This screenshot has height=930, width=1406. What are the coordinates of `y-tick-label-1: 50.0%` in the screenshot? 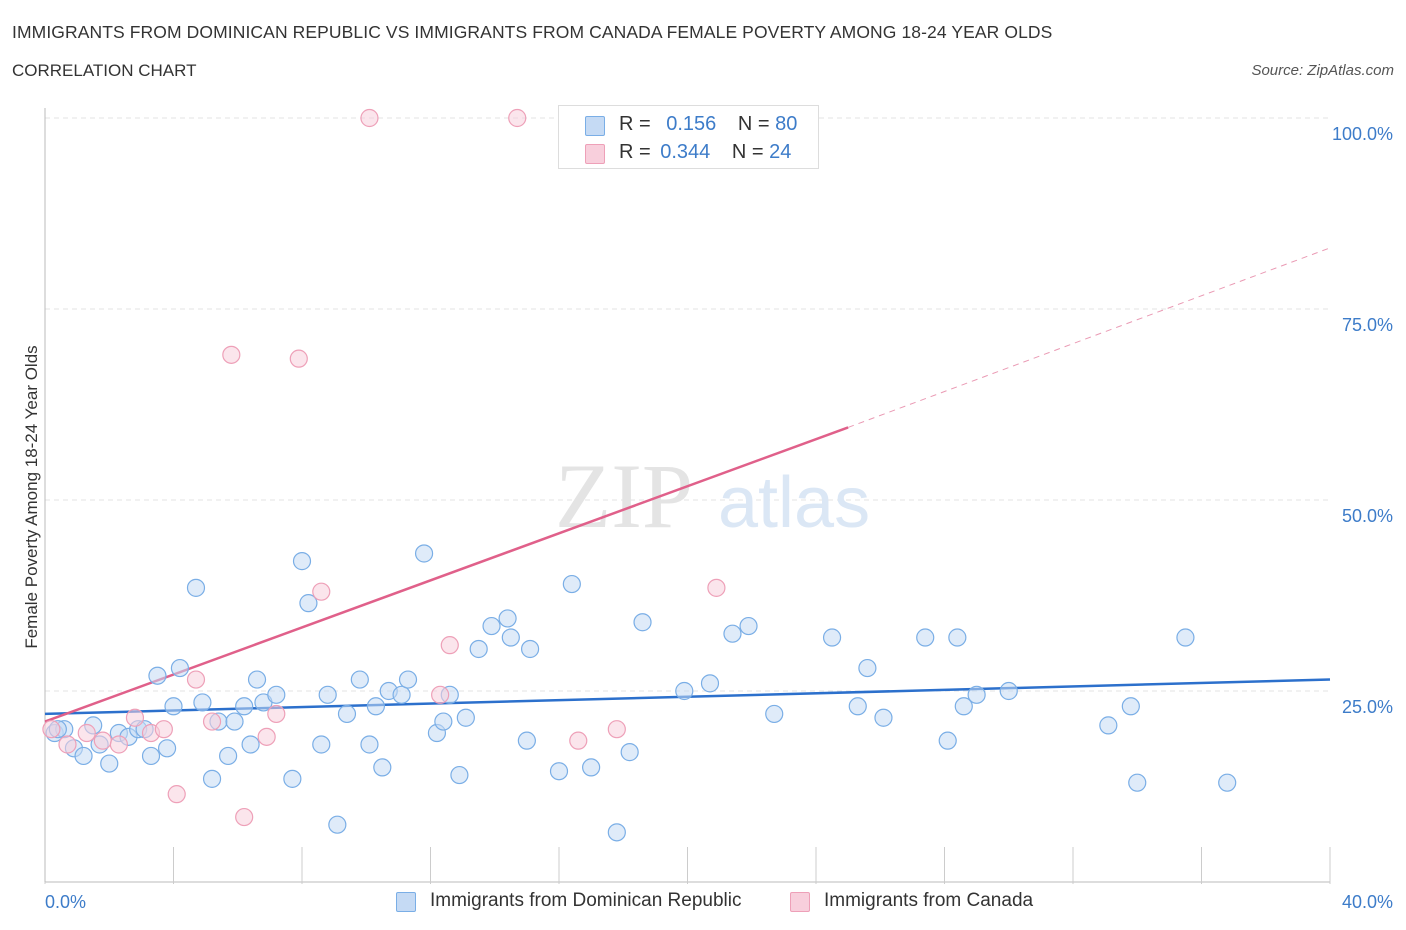 It's located at (1367, 516).